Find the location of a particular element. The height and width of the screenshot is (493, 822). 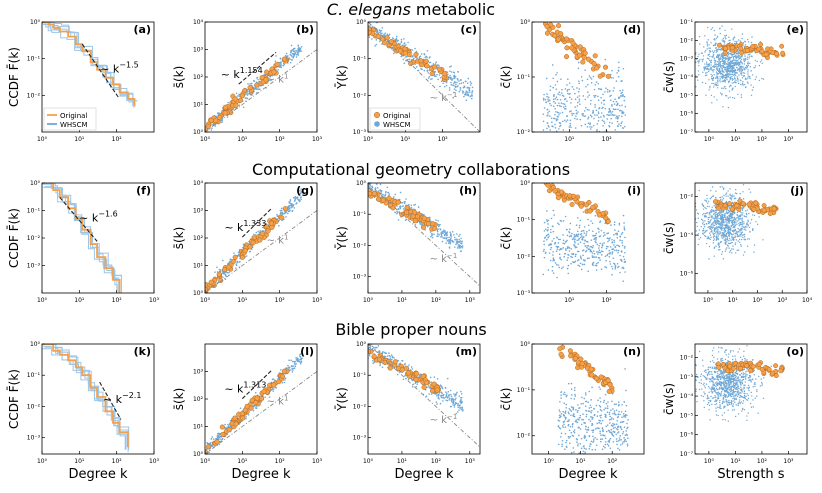

x-tick-label-e: 10¹ is located at coordinates (735, 139).